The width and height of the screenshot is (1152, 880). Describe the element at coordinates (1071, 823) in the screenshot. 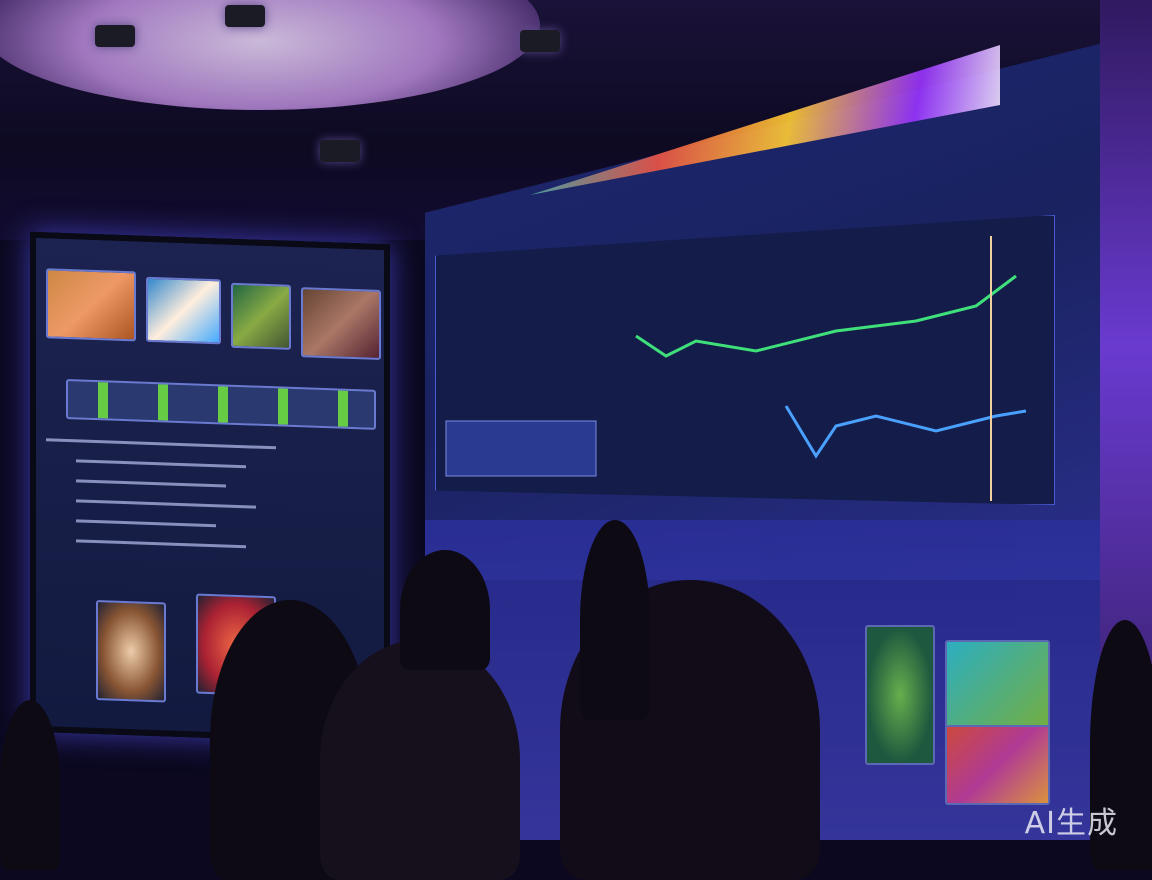

I see `ai-generated-watermark: AI生成` at that location.